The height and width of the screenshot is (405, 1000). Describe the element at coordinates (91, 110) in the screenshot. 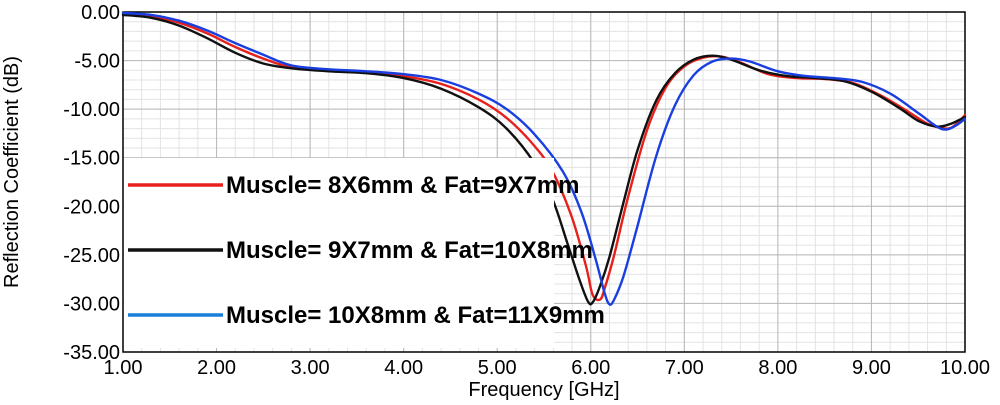

I see `y-tick-label: -10.00` at that location.